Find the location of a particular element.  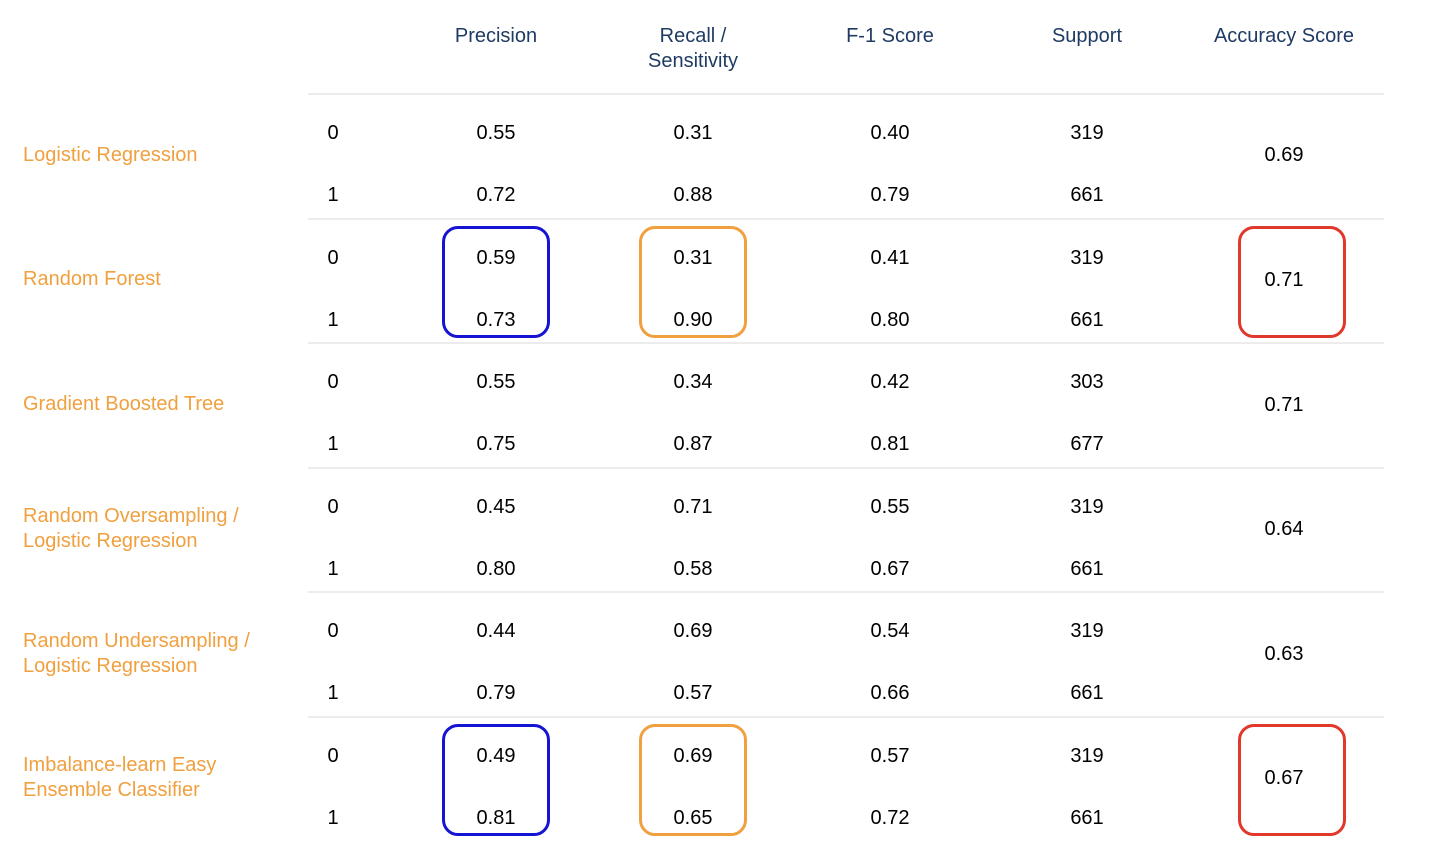

column-header-line: Sensitivity is located at coordinates (693, 61).